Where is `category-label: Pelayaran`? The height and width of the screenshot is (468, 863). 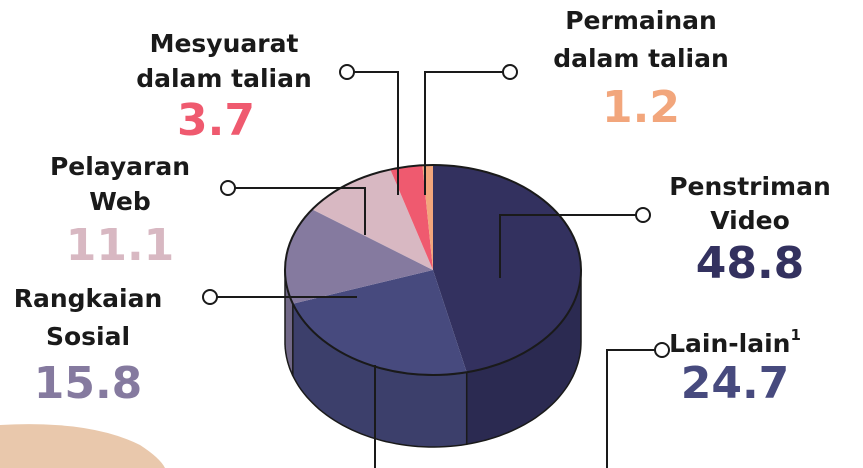
category-label: Pelayaran is located at coordinates (120, 166).